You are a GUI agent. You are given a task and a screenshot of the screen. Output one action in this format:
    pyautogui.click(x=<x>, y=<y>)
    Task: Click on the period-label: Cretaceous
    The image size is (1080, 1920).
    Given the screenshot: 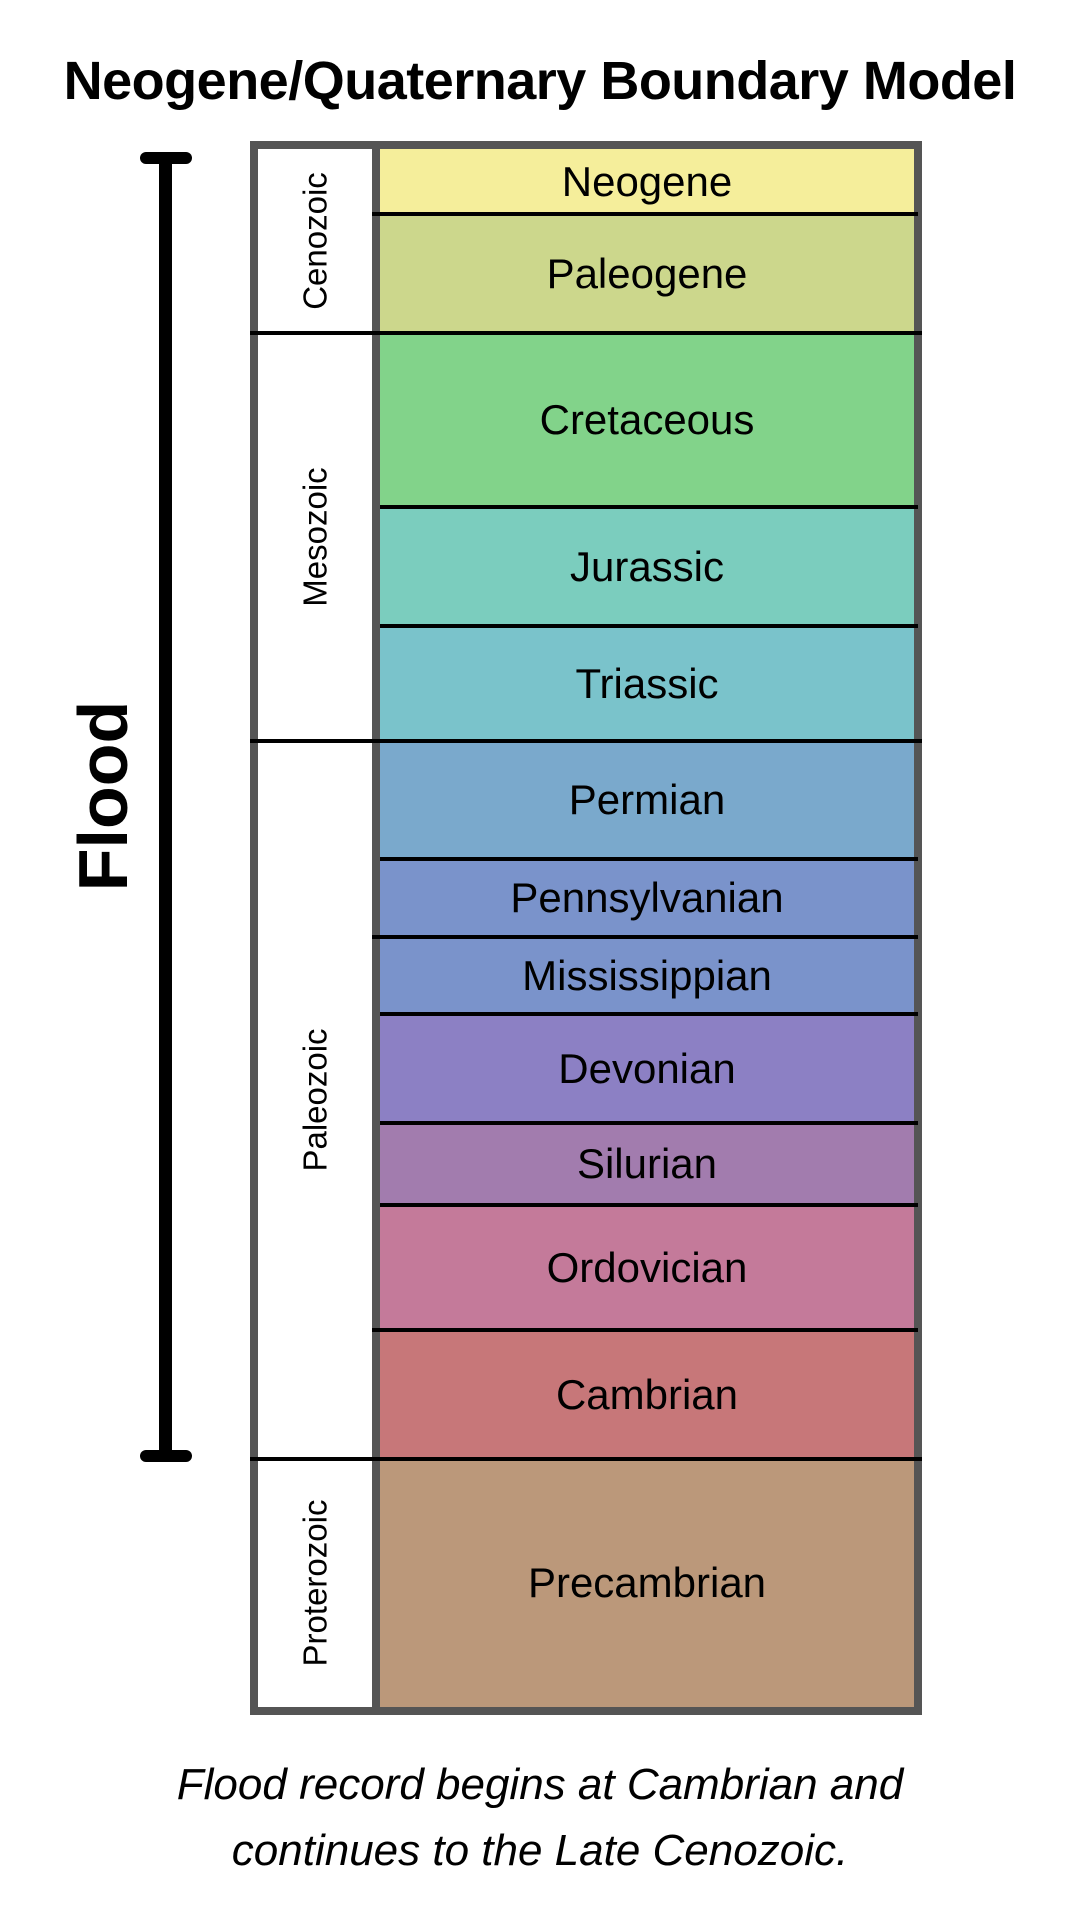 What is the action you would take?
    pyautogui.click(x=647, y=419)
    